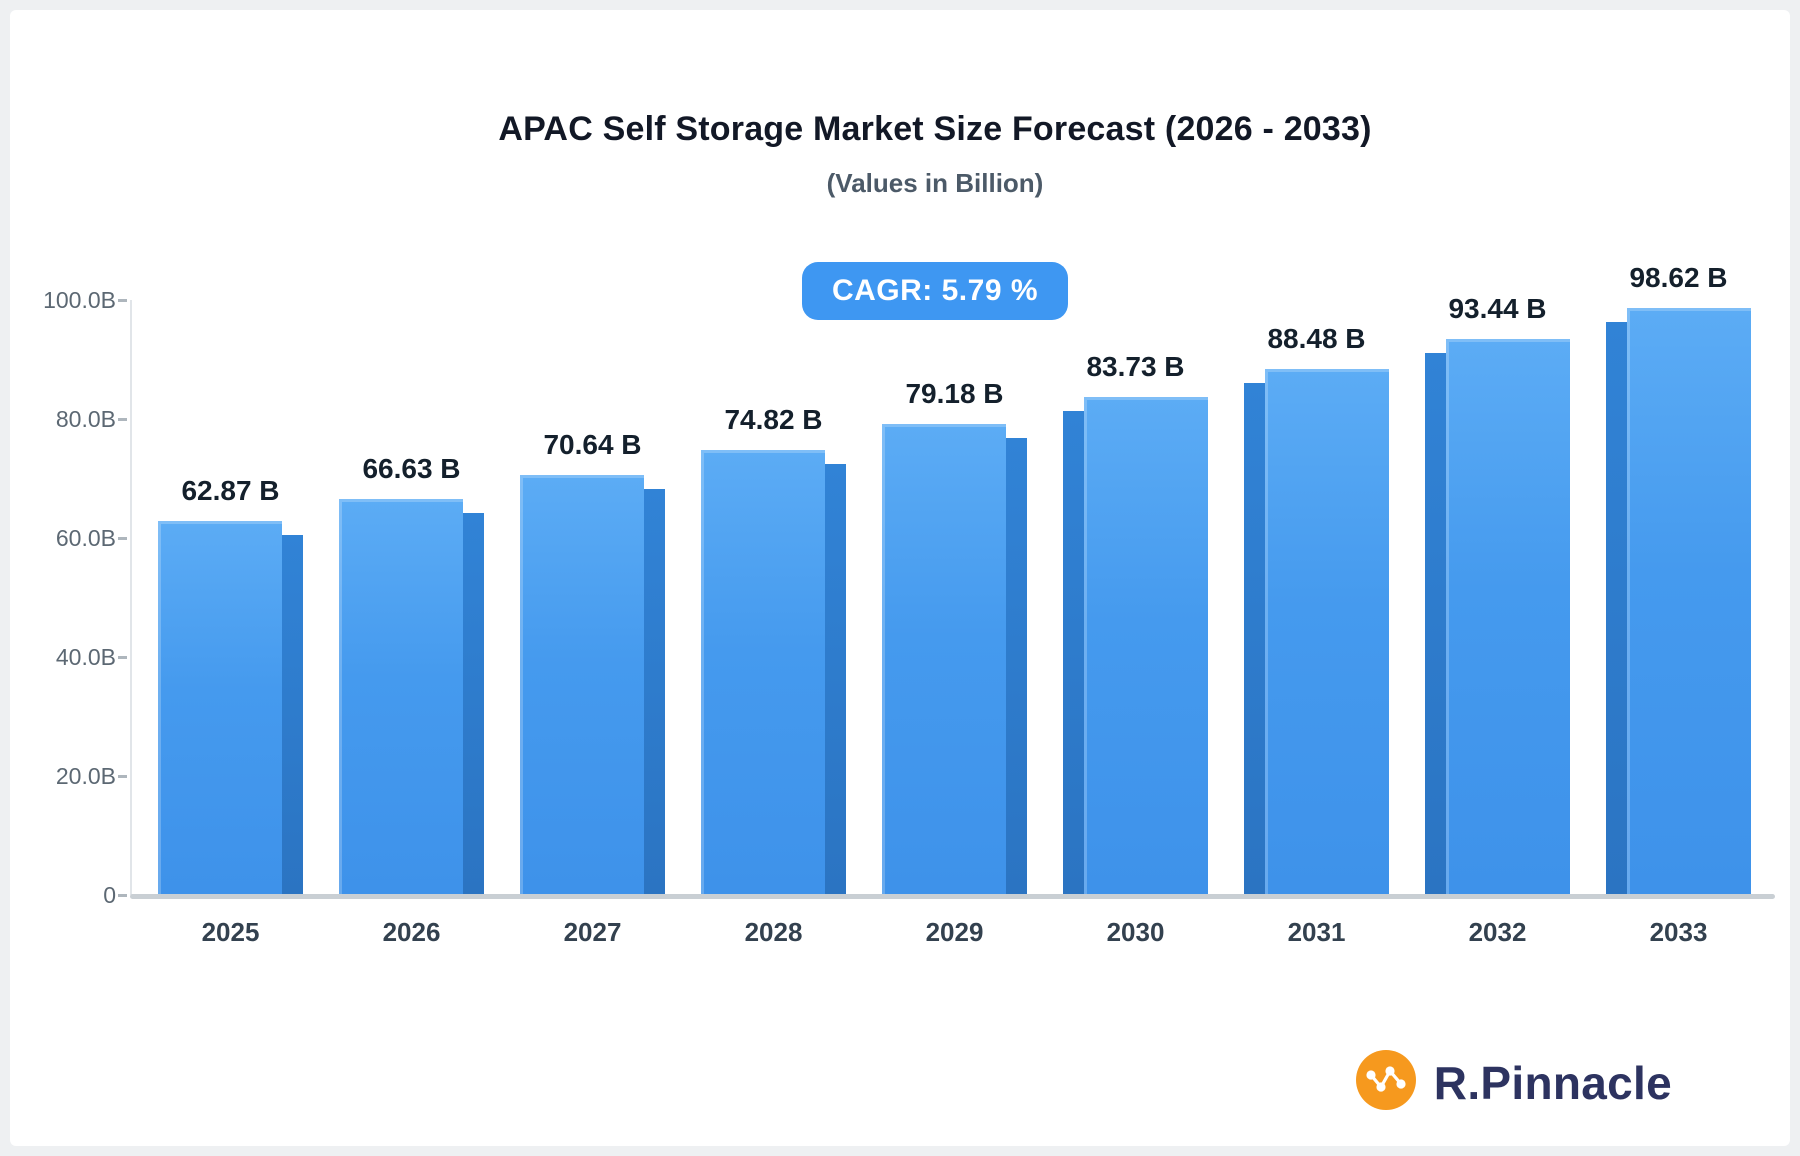  What do you see at coordinates (85, 657) in the screenshot?
I see `y-axis-label: 40.0B` at bounding box center [85, 657].